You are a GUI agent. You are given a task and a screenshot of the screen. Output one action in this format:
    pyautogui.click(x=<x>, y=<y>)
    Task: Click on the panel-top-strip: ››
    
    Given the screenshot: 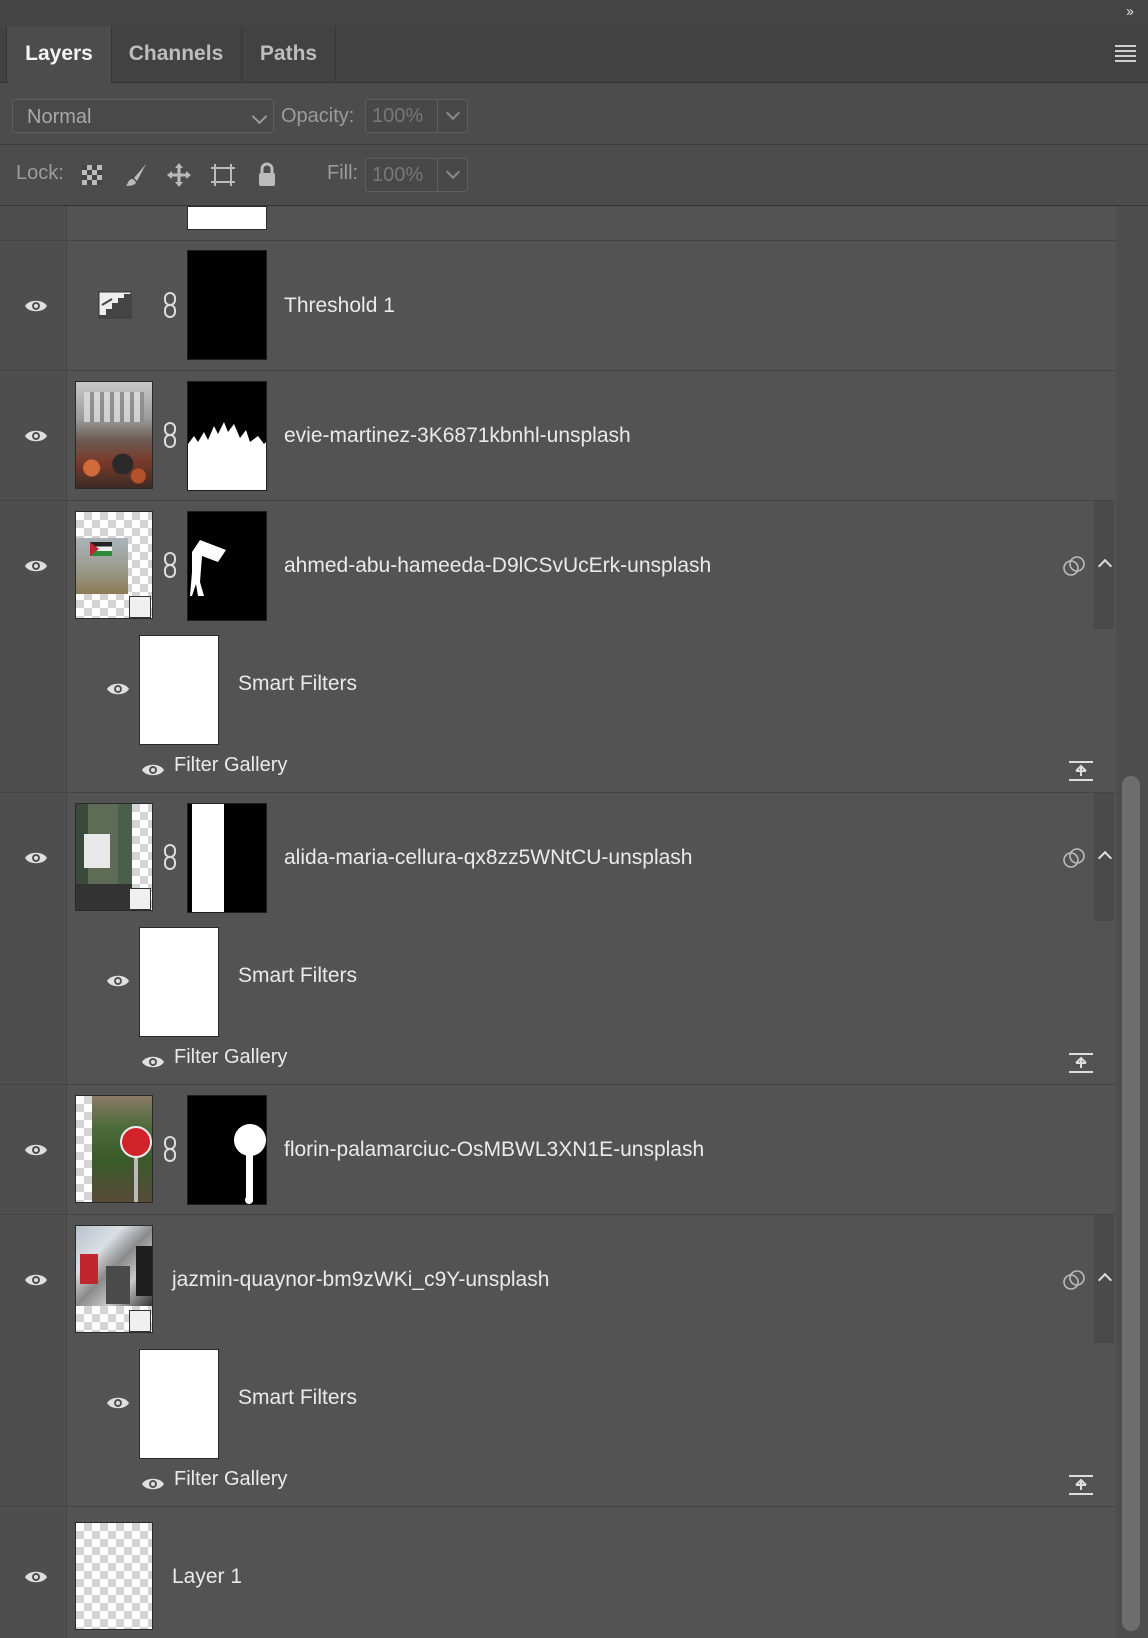 What is the action you would take?
    pyautogui.click(x=574, y=13)
    